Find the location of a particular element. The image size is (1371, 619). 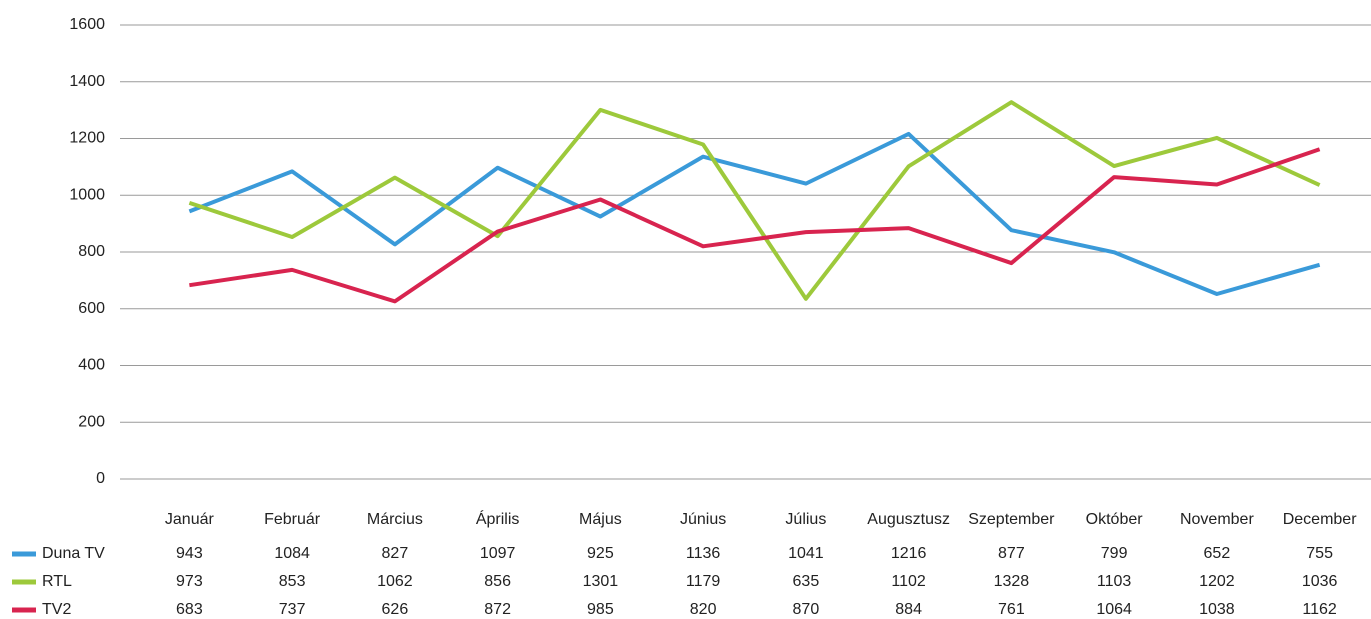

x-tick-label: Július is located at coordinates (805, 519).